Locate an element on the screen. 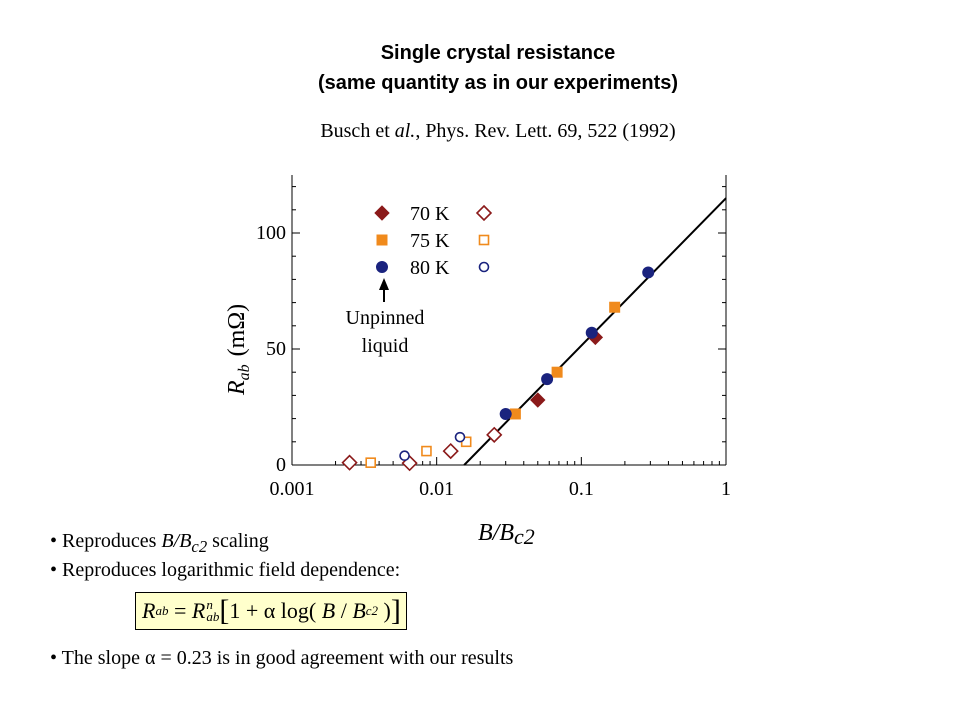 This screenshot has width=960, height=720. y-label-sub: ab is located at coordinates (244, 372).